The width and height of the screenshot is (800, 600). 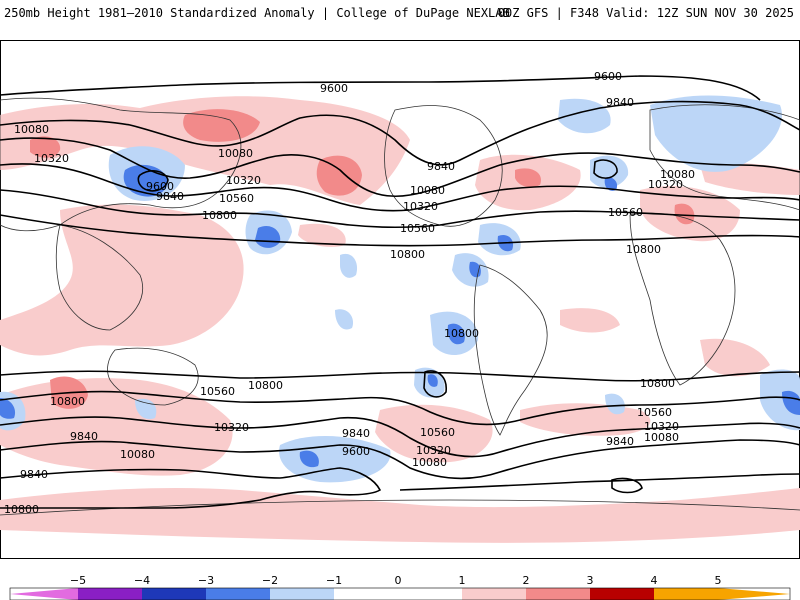 I want to click on contour-9600-low-pacific, so click(x=153, y=181).